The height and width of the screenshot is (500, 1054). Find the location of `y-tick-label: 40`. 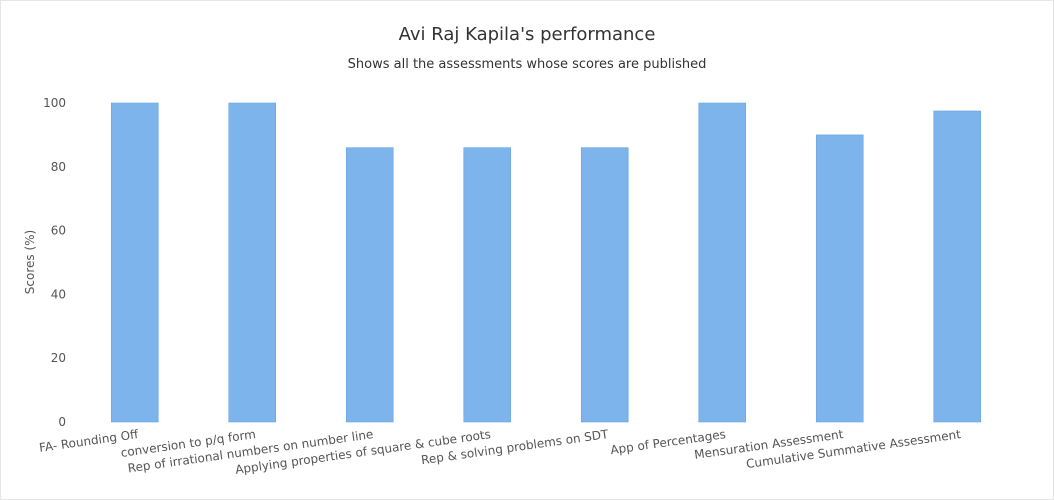

y-tick-label: 40 is located at coordinates (58, 294).